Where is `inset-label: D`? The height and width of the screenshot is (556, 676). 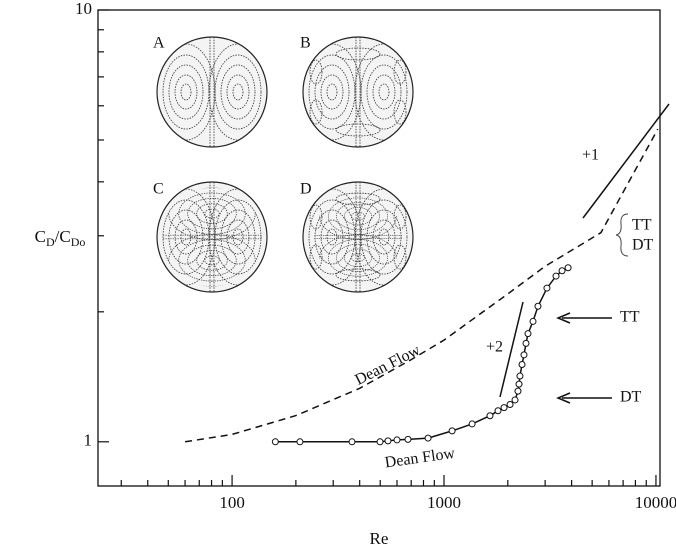
inset-label: D is located at coordinates (306, 189).